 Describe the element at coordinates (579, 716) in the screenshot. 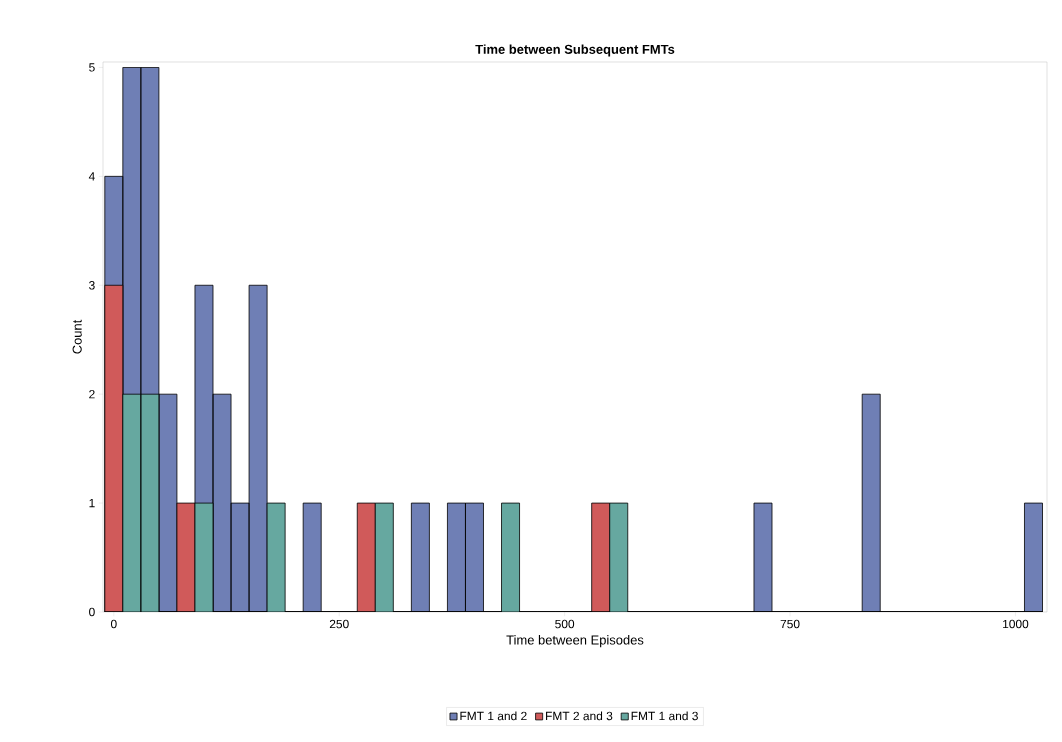

I see `legend-label: FMT 2 and 3` at that location.